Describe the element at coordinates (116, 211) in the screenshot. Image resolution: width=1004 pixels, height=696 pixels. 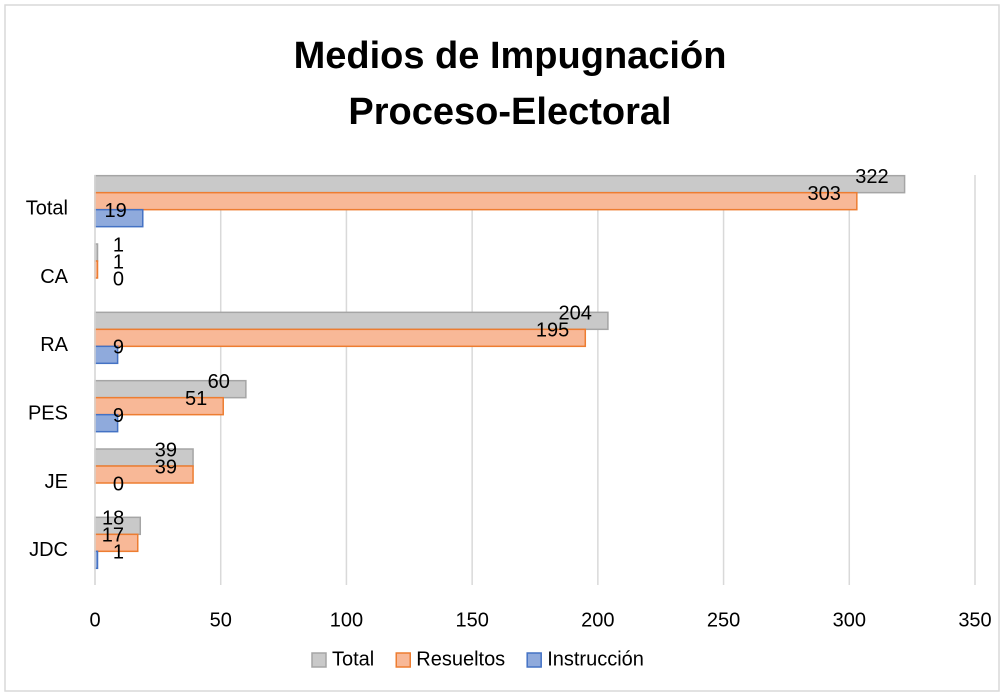
I see `data-label: 19` at that location.